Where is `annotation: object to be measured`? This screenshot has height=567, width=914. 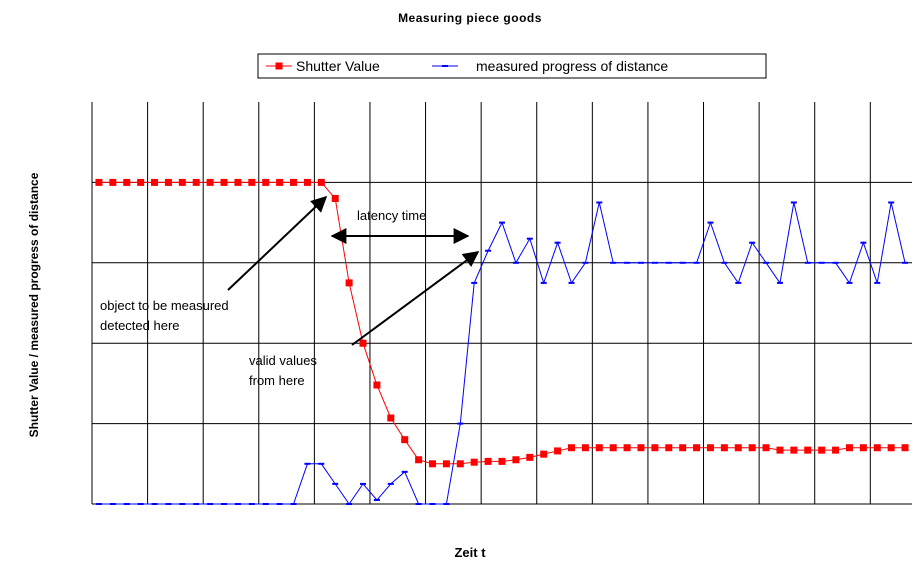 annotation: object to be measured is located at coordinates (164, 305).